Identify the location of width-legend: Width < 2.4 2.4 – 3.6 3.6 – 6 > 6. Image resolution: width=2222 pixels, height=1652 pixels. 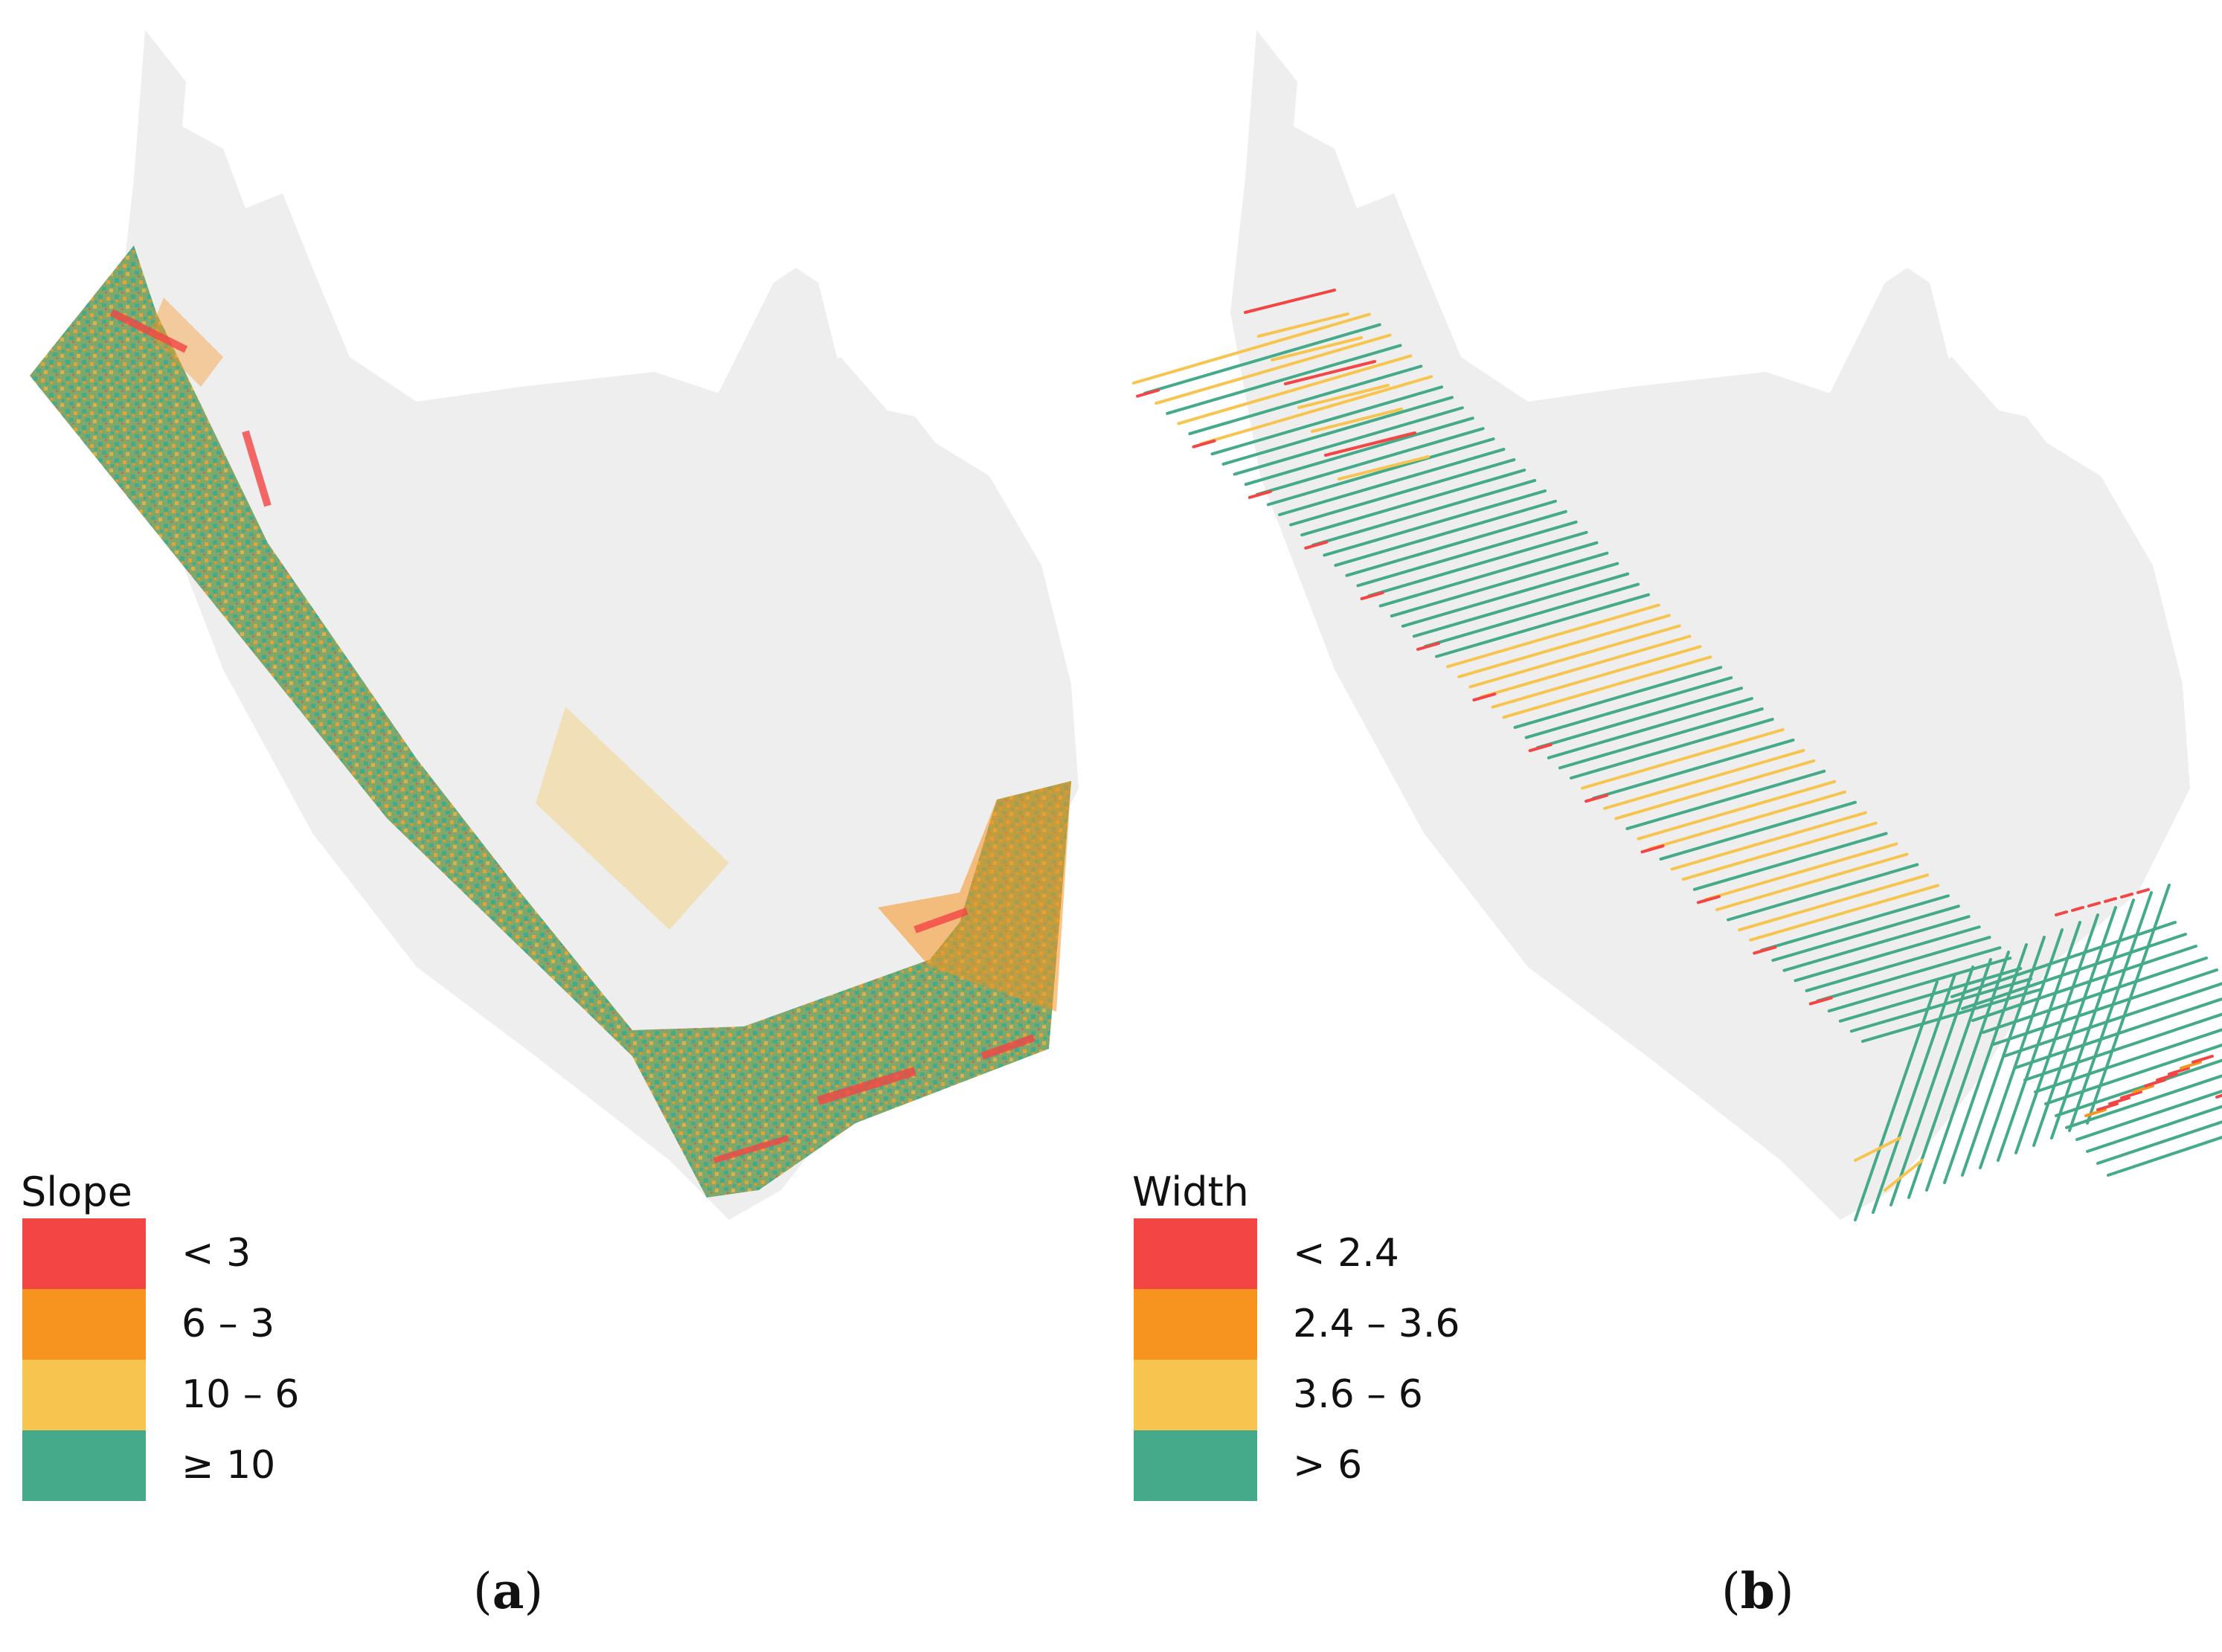
(1296, 1333).